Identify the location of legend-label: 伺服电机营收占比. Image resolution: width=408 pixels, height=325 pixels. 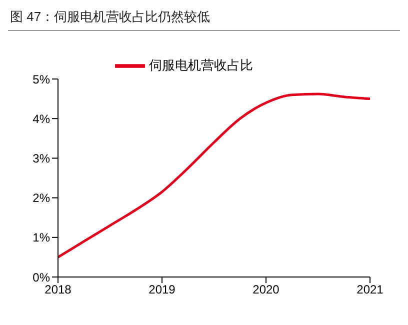
(201, 64).